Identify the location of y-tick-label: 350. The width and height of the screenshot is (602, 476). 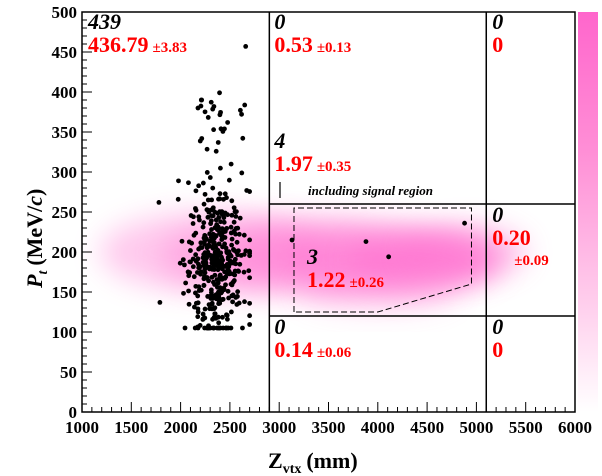
(65, 132).